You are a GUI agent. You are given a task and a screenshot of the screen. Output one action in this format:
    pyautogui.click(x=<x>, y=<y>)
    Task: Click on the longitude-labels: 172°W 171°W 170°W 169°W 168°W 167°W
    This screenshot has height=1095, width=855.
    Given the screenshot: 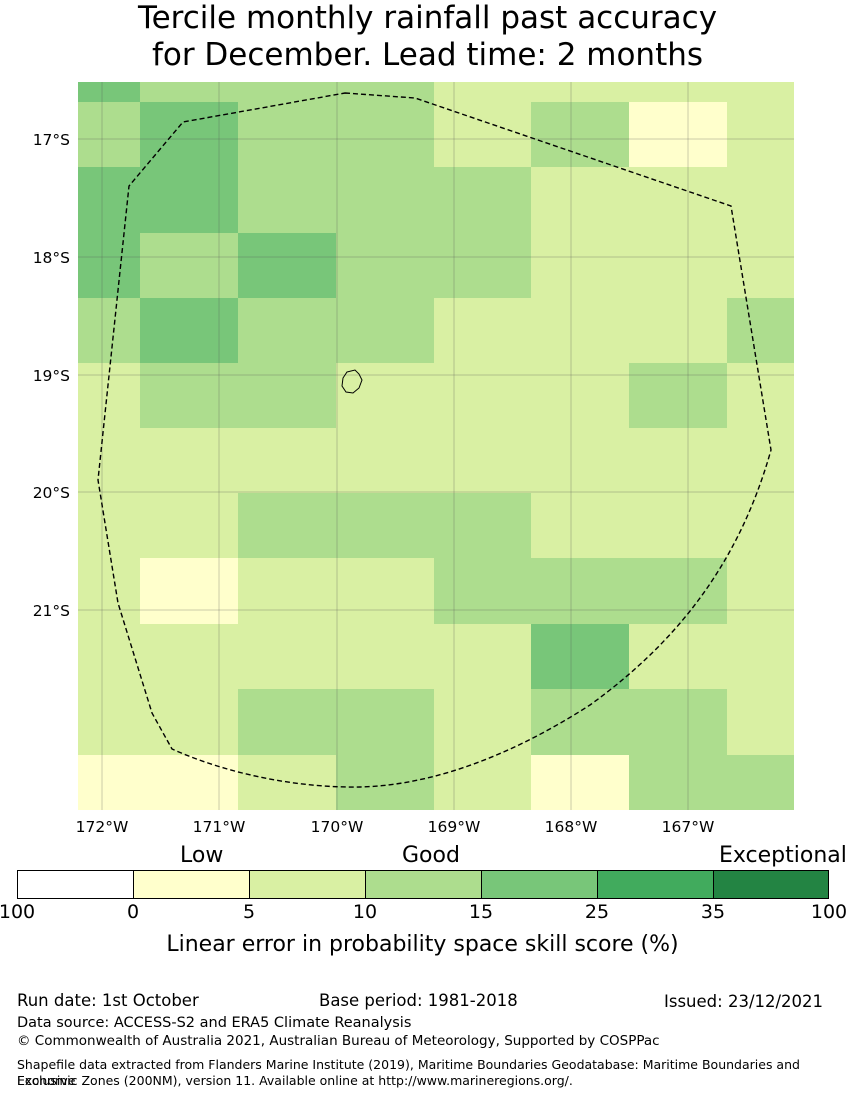 What is the action you would take?
    pyautogui.click(x=395, y=827)
    